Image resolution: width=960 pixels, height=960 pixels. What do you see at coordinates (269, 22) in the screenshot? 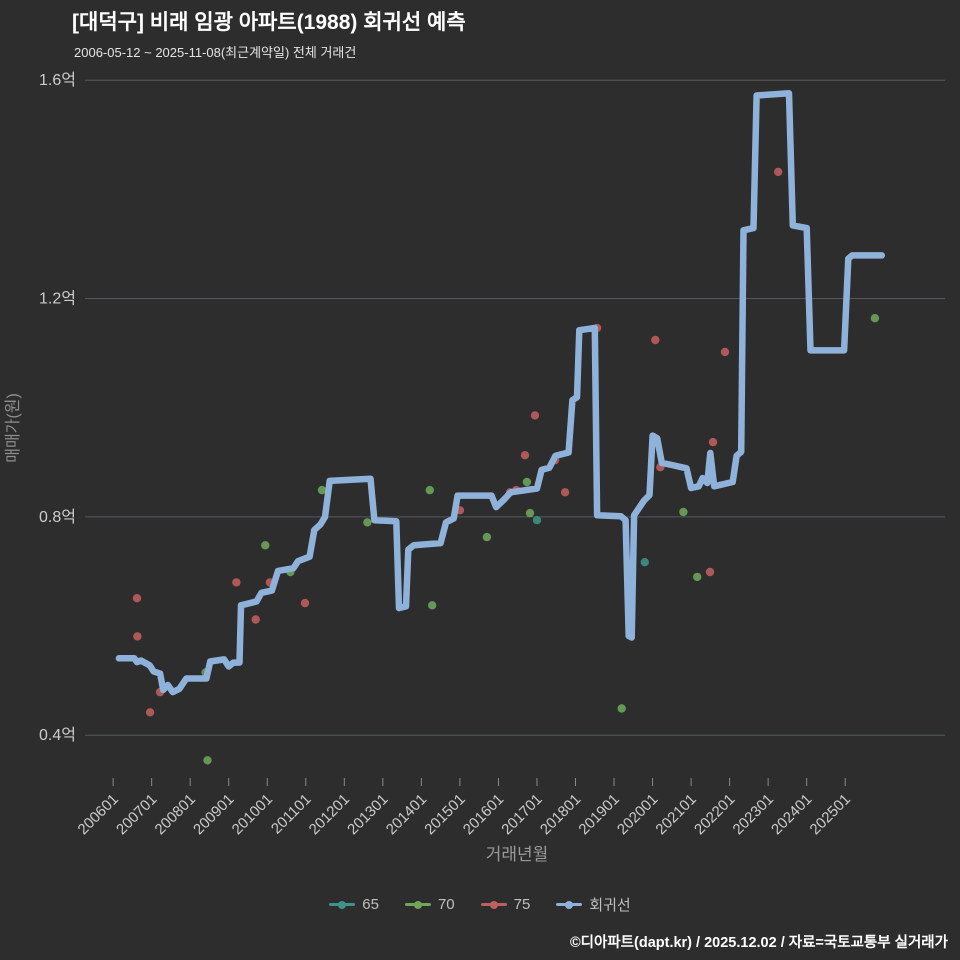
I see `page-title: [대덕구] 비래 임광 아파트(1988) 회귀선 예측` at bounding box center [269, 22].